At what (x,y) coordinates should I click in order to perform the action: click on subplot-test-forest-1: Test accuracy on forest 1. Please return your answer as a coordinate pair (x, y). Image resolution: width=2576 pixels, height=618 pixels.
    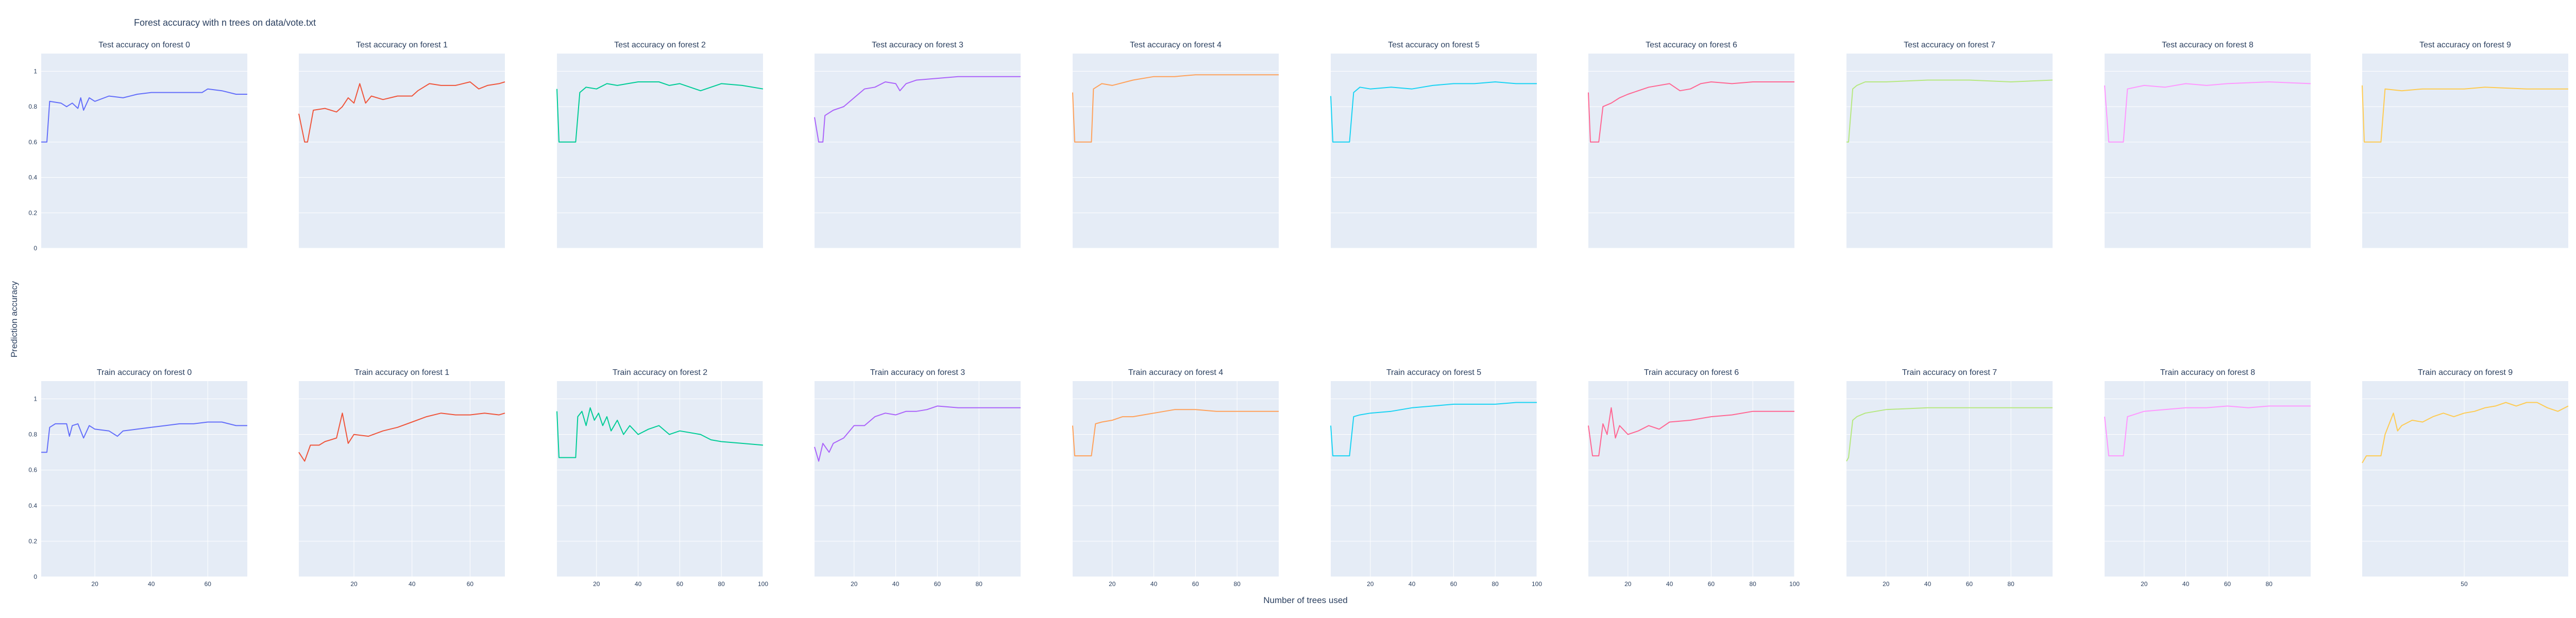
    Looking at the image, I should click on (401, 145).